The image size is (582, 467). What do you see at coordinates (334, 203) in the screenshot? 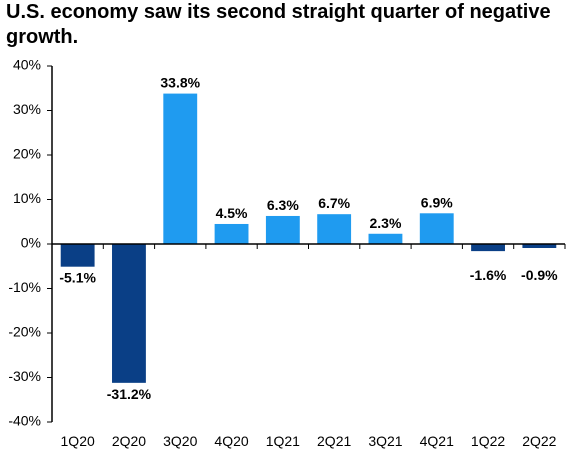
I see `data-label: 6.7%` at bounding box center [334, 203].